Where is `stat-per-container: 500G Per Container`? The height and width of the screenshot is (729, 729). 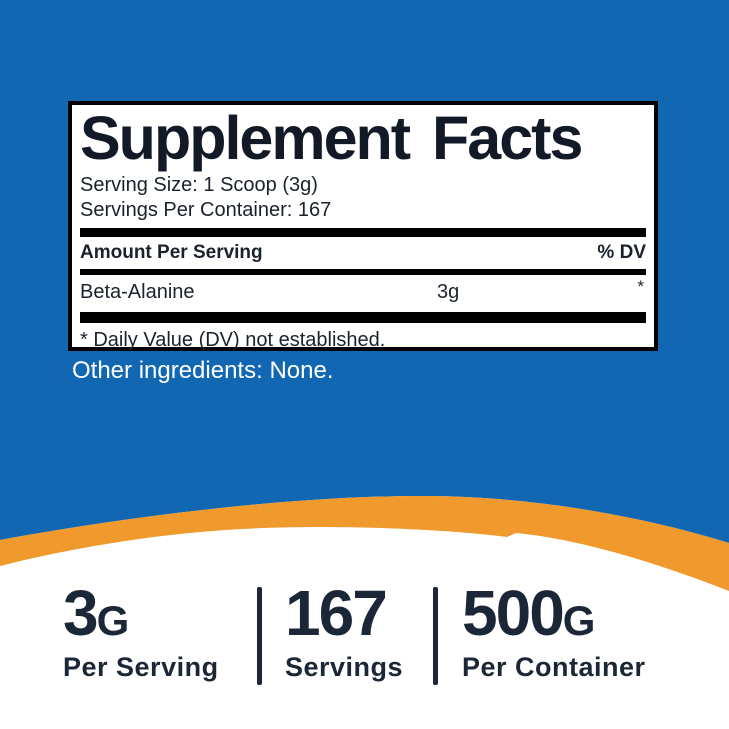 stat-per-container: 500G Per Container is located at coordinates (554, 632).